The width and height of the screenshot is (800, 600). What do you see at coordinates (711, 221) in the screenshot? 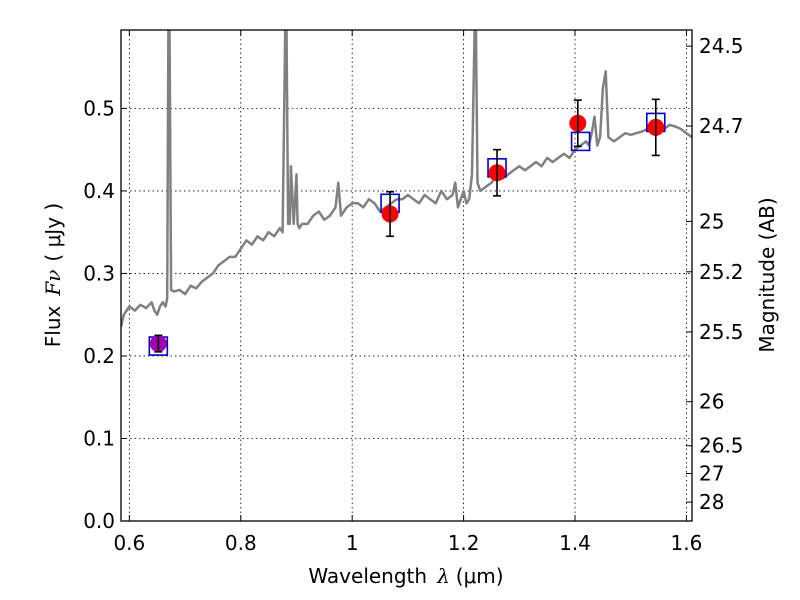
I see `y2-tick-label: 25` at bounding box center [711, 221].